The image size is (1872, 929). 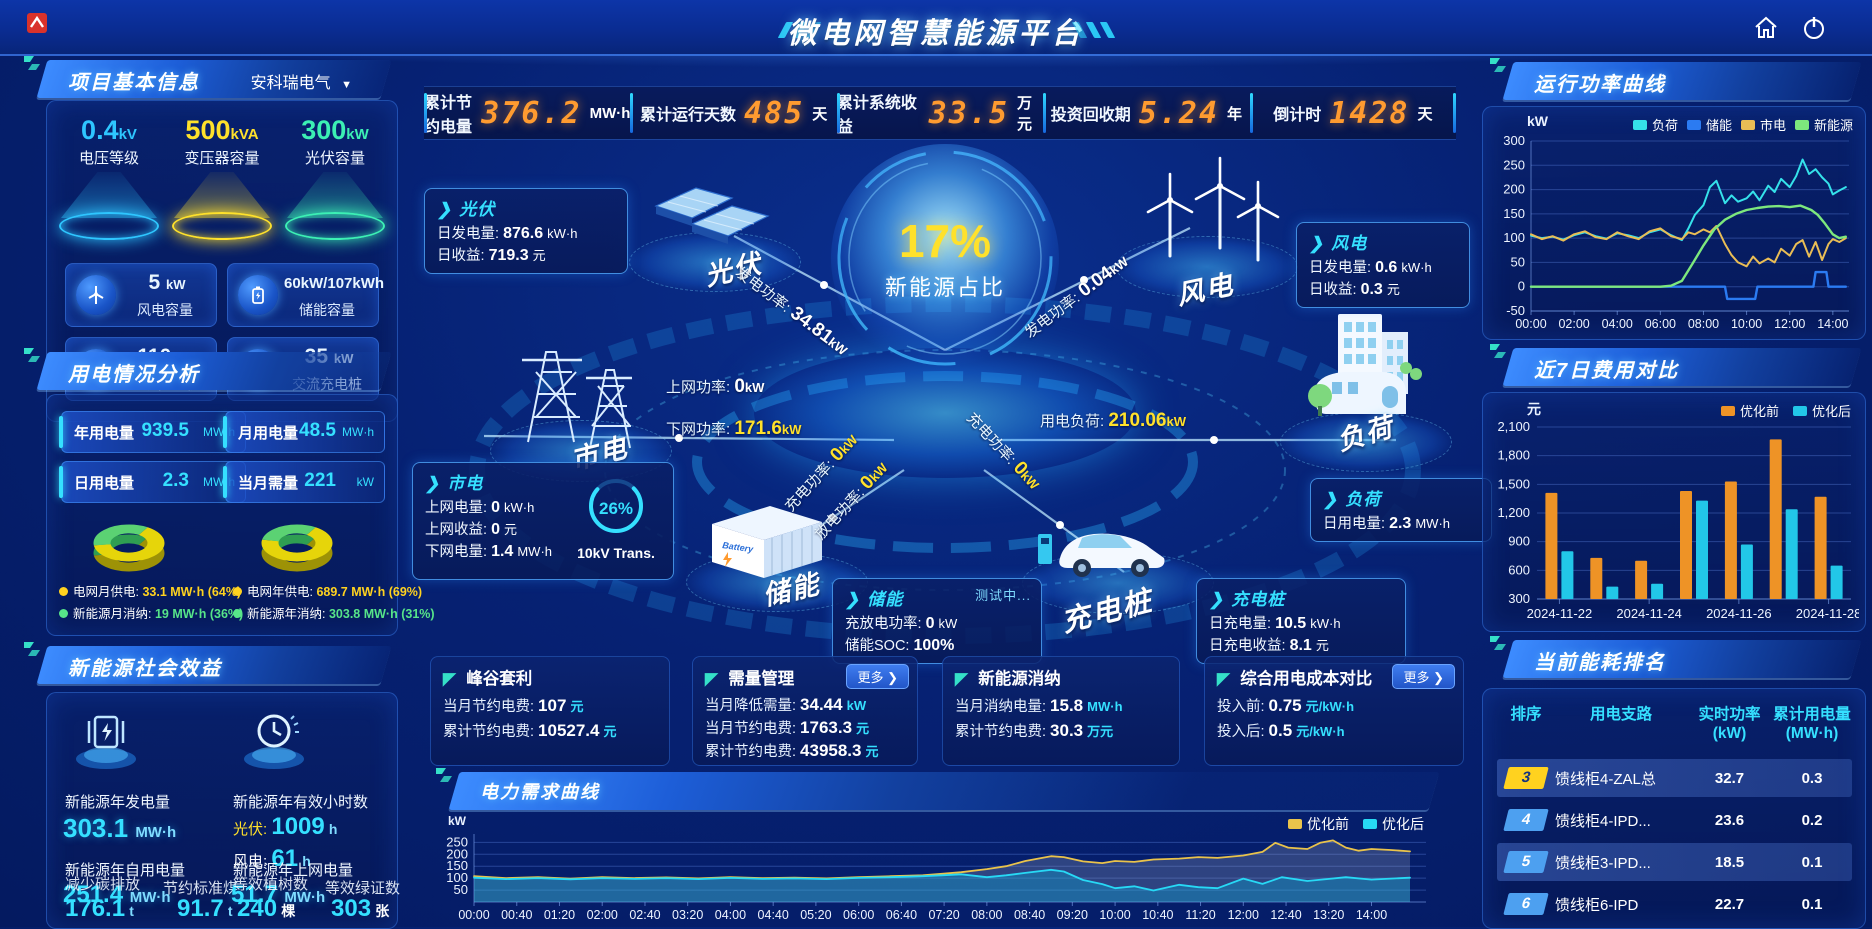 I want to click on legend-grid-year: 电网年供电: 689.7 MW·h (69%), so click(x=327, y=590).